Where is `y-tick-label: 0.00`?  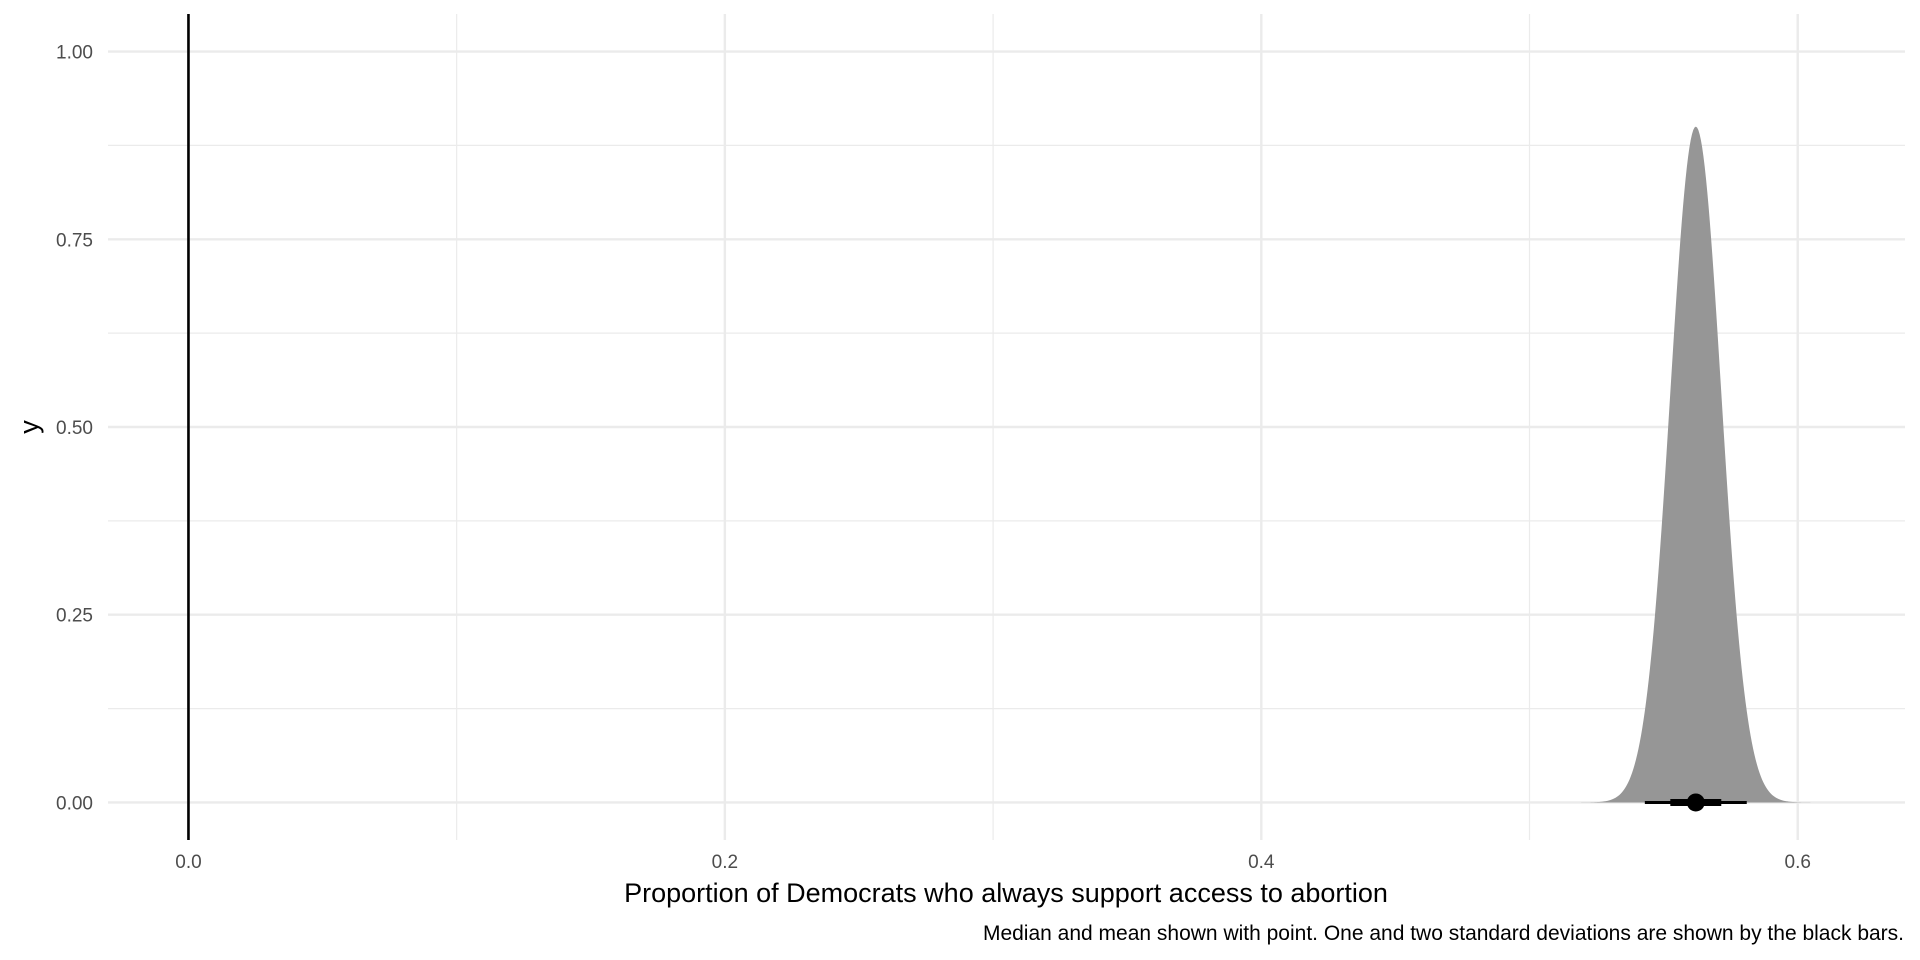
y-tick-label: 0.00 is located at coordinates (74, 803).